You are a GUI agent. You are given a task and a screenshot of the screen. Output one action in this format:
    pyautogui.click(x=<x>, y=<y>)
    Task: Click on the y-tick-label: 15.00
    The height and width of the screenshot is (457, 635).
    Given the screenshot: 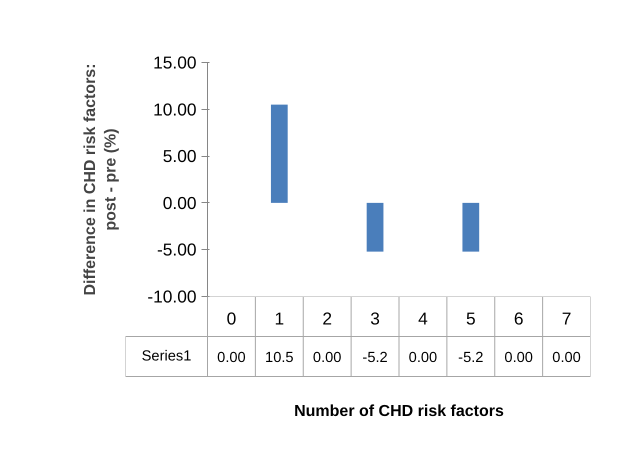 What is the action you would take?
    pyautogui.click(x=175, y=62)
    